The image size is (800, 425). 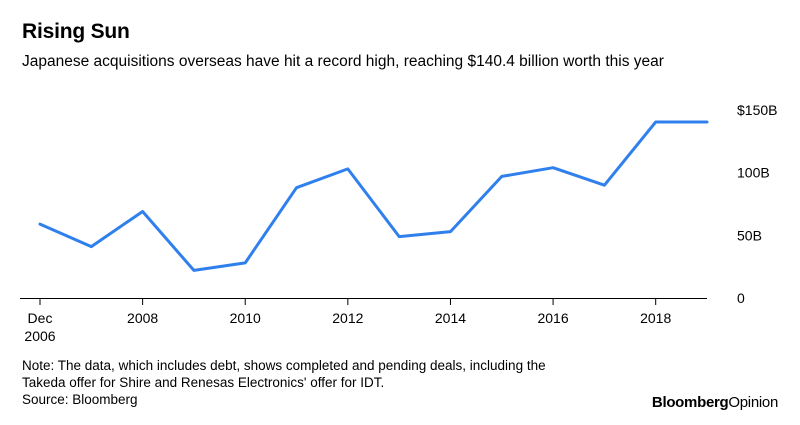 I want to click on bloomberg-opinion-logo: BloombergOpinion, so click(x=715, y=402).